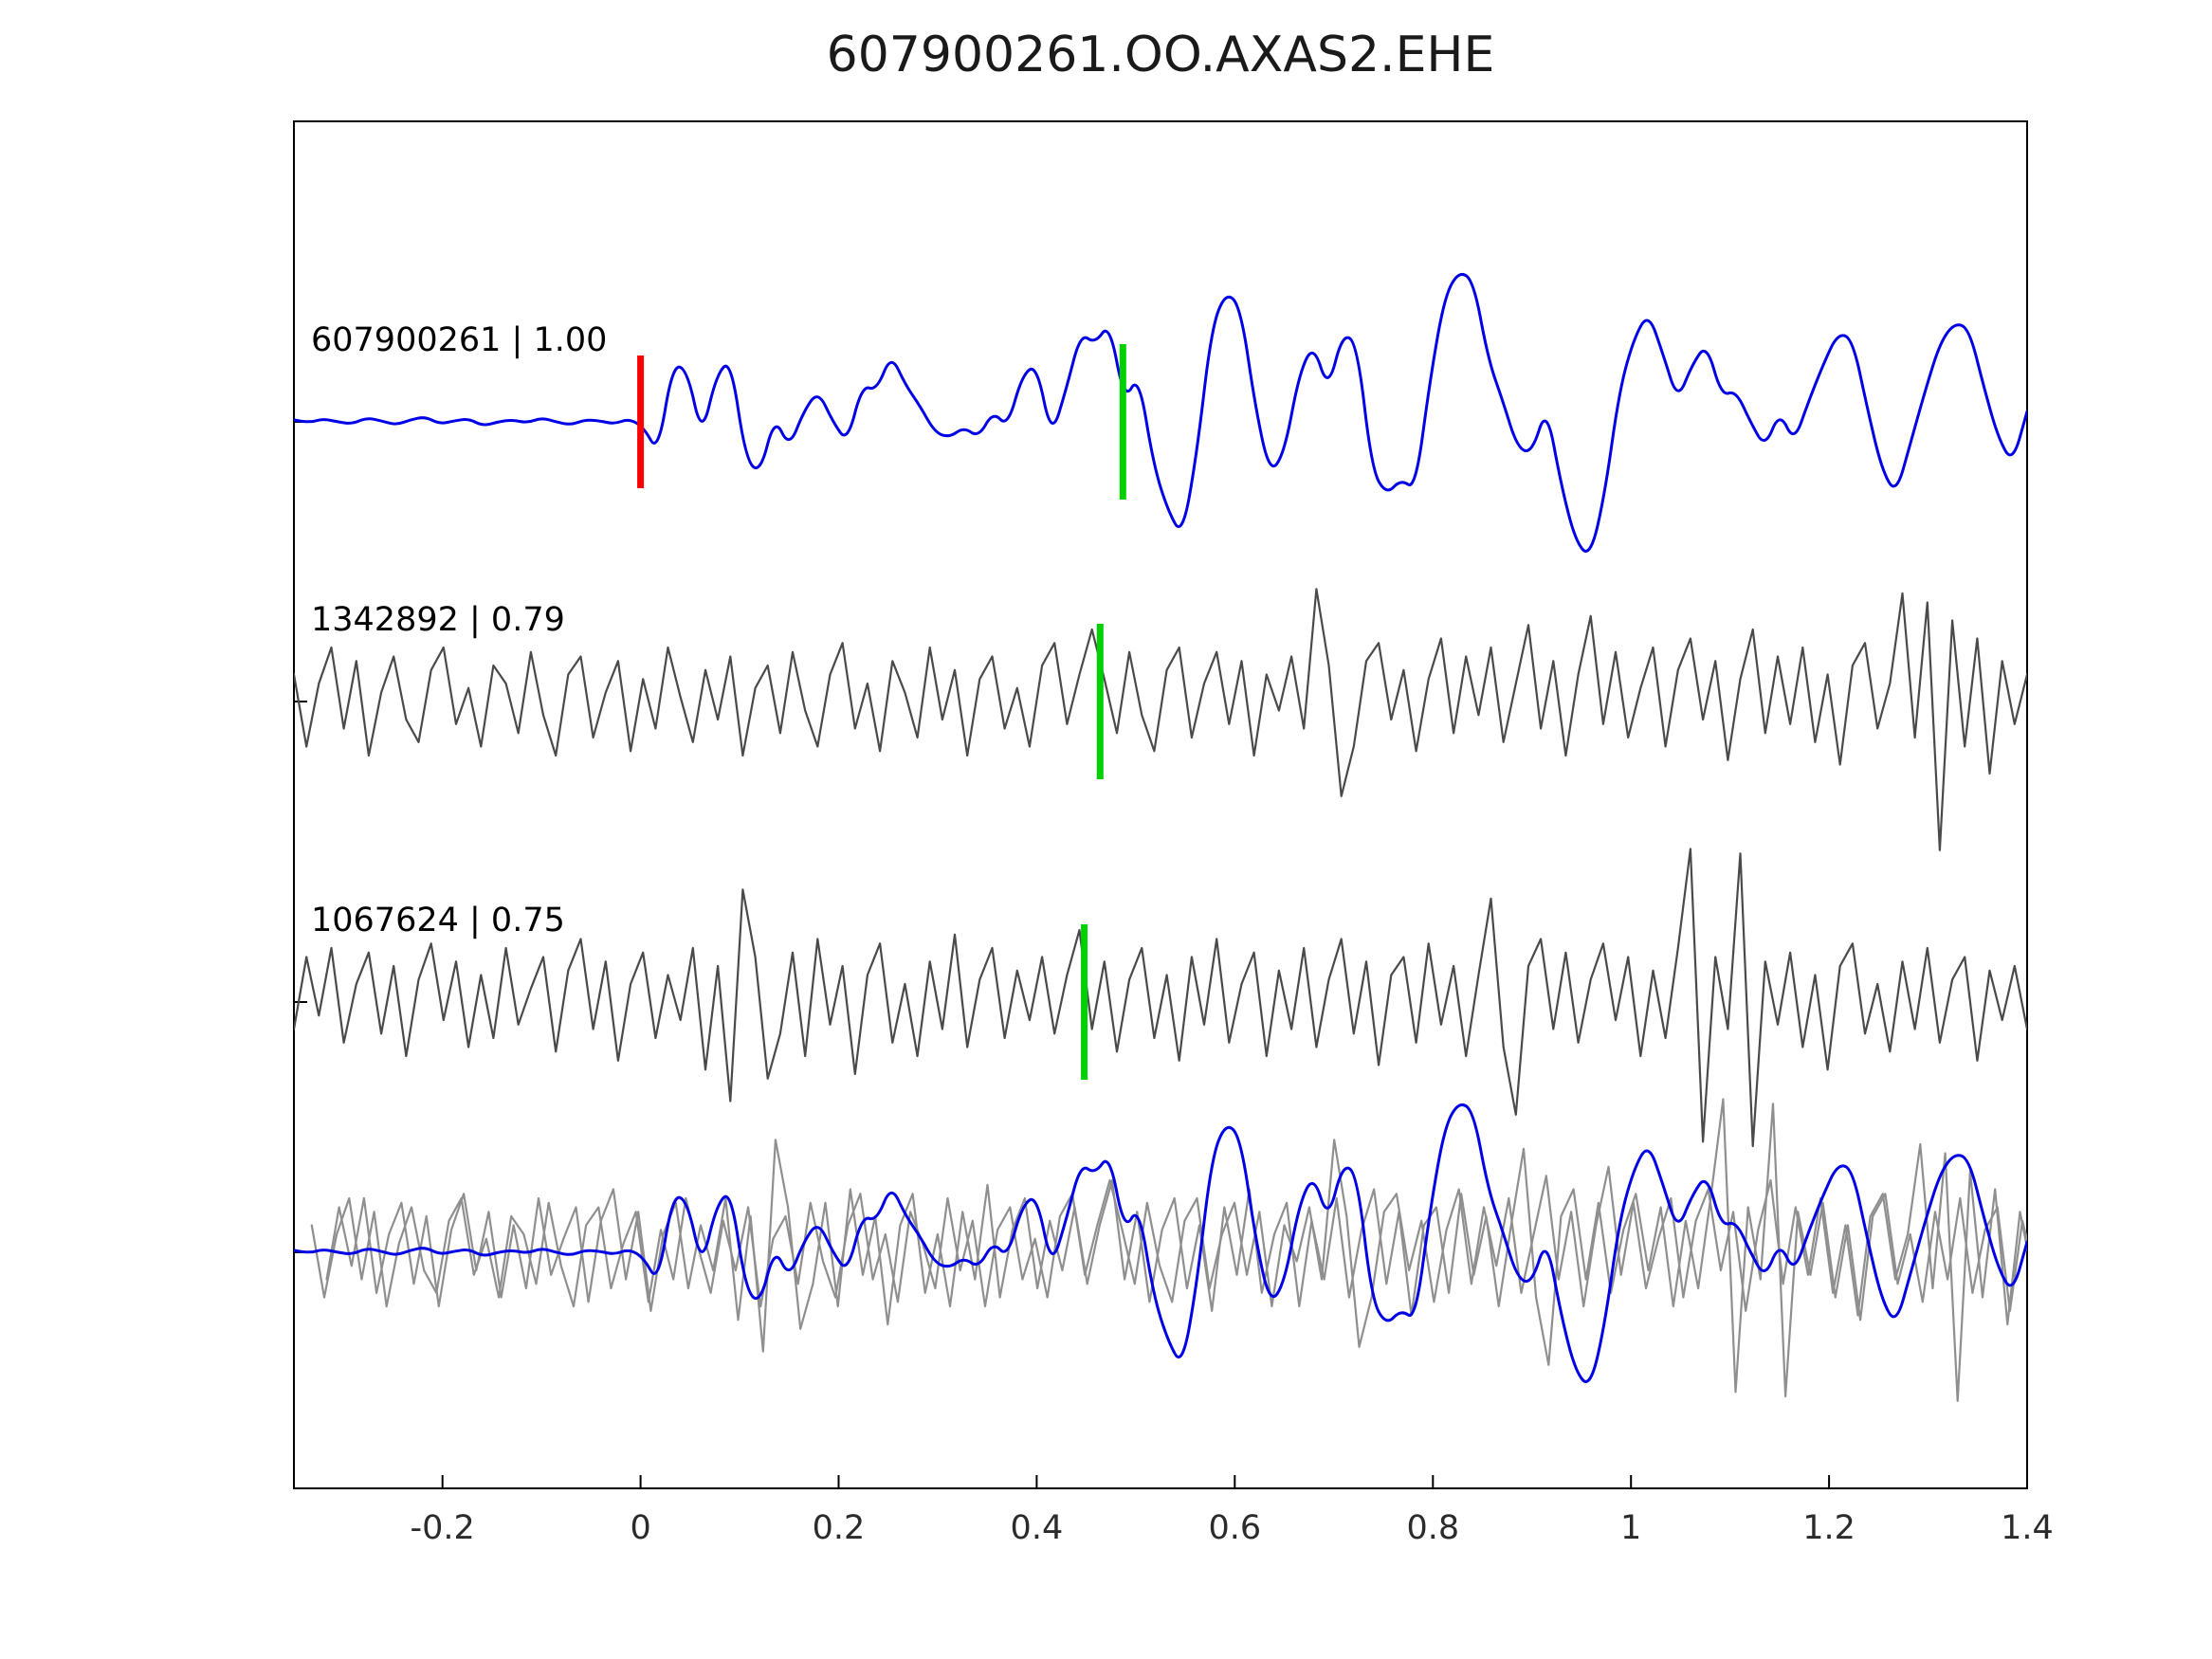 This screenshot has width=2212, height=1659. I want to click on x-tick-label: 1.4, so click(2027, 1528).